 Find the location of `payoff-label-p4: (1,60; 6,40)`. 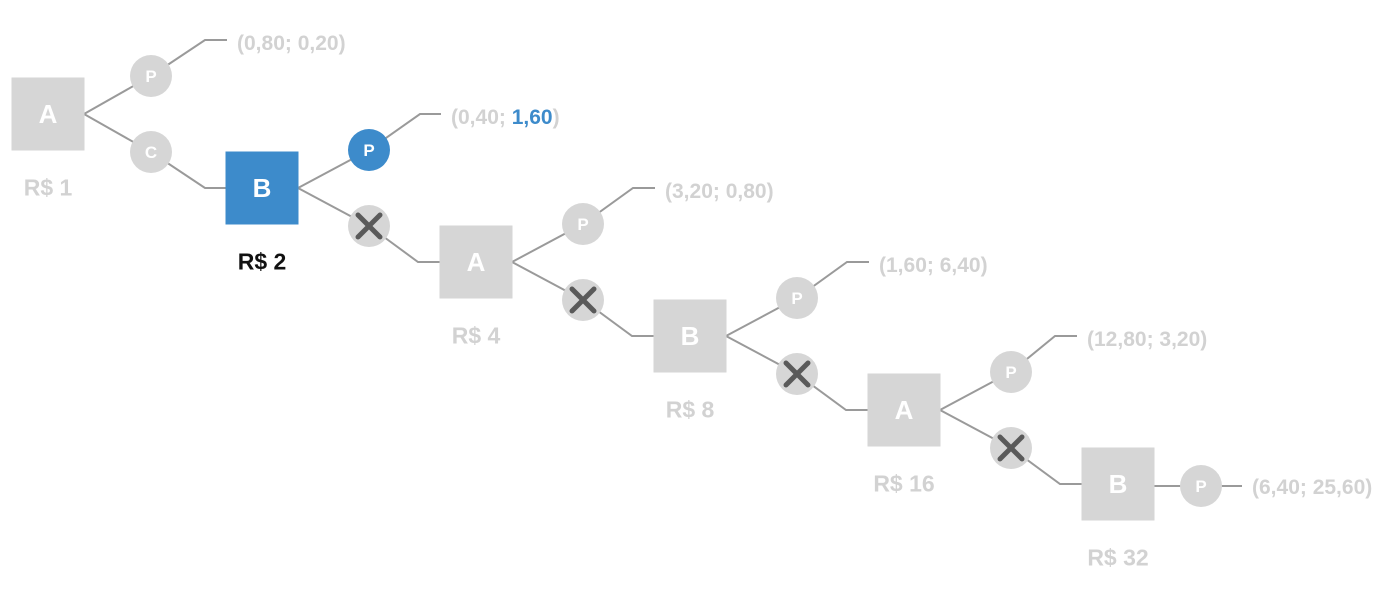

payoff-label-p4: (1,60; 6,40) is located at coordinates (933, 265).